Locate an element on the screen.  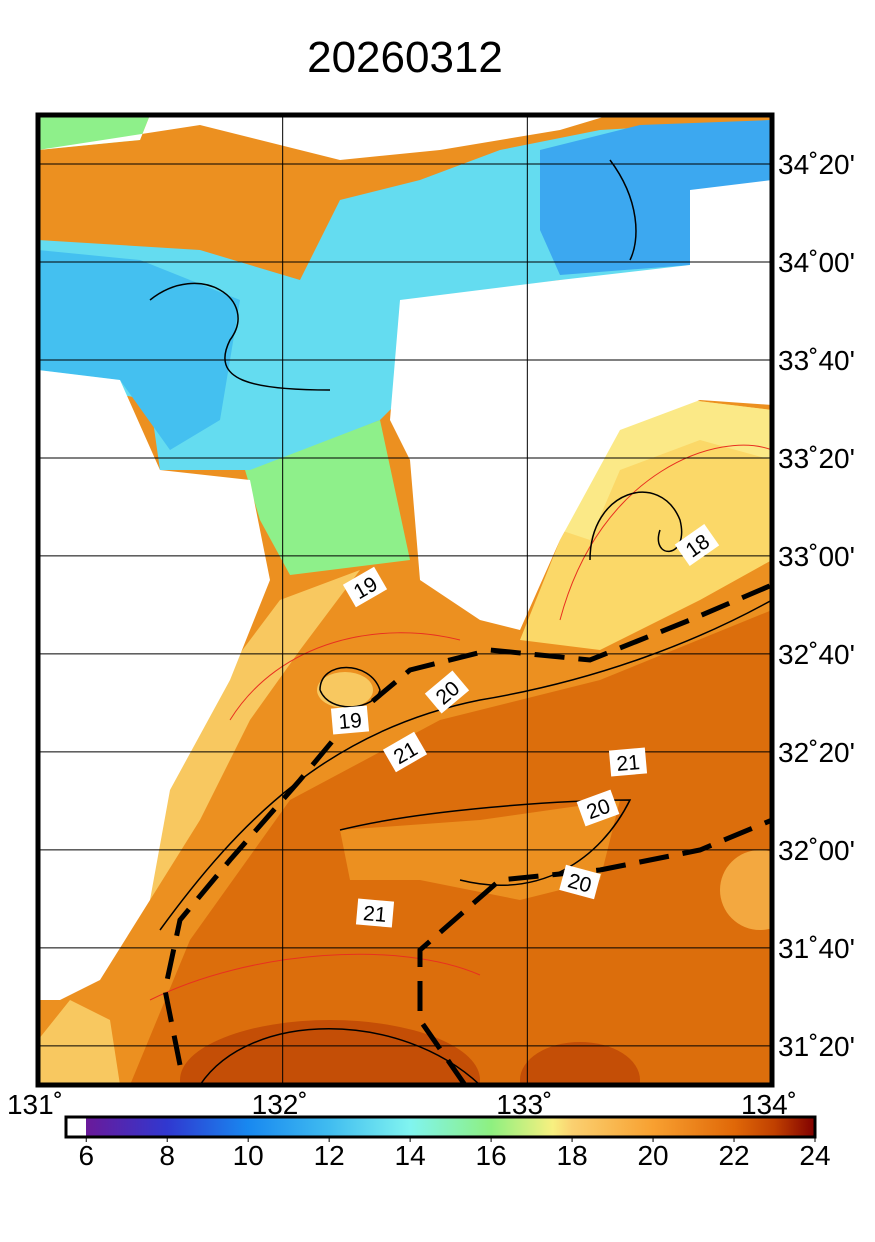
colorbar-tick-label: 8 is located at coordinates (167, 1155).